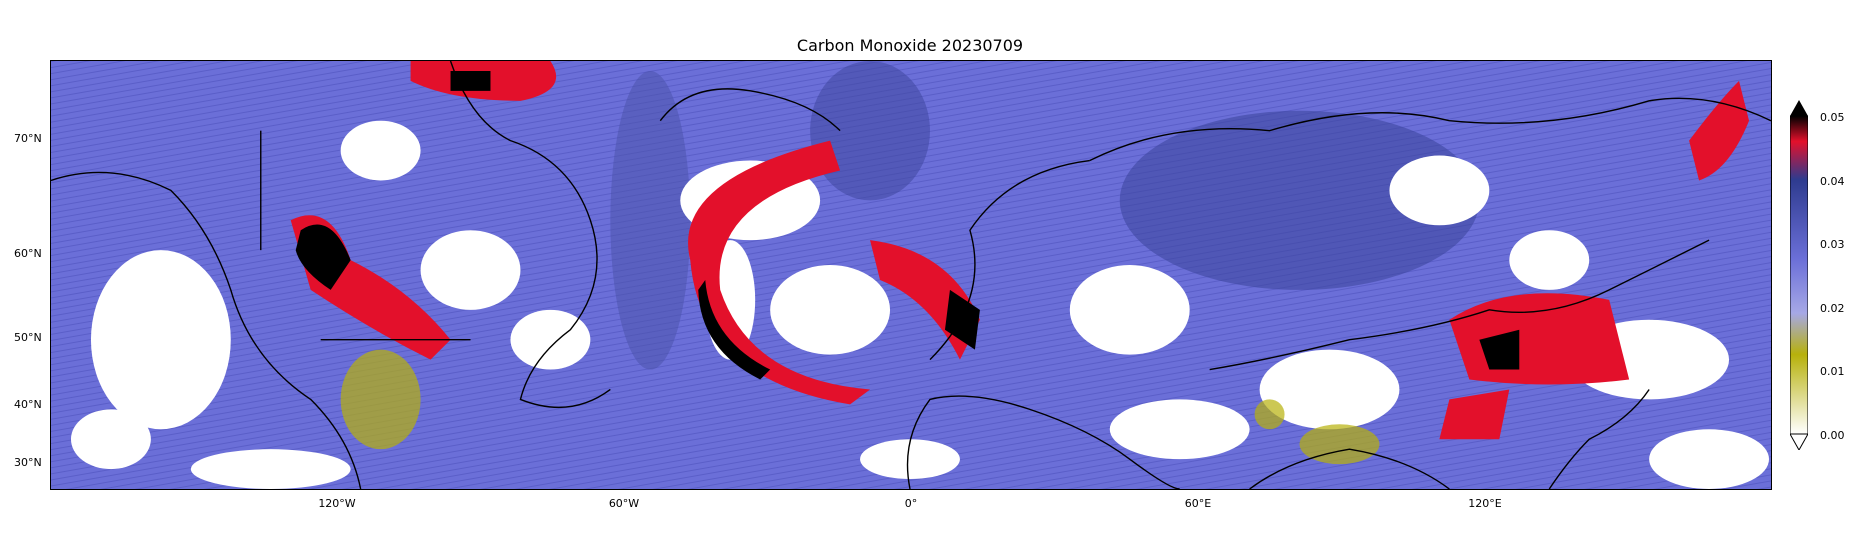 The width and height of the screenshot is (1850, 550). I want to click on lon-tick-label: 0°, so click(911, 503).